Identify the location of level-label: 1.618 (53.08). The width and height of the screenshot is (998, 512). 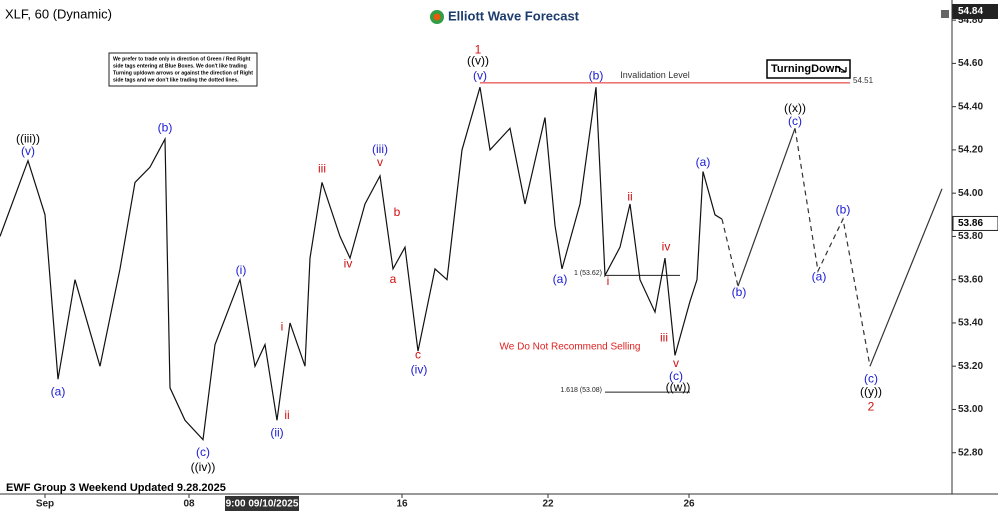
(581, 390).